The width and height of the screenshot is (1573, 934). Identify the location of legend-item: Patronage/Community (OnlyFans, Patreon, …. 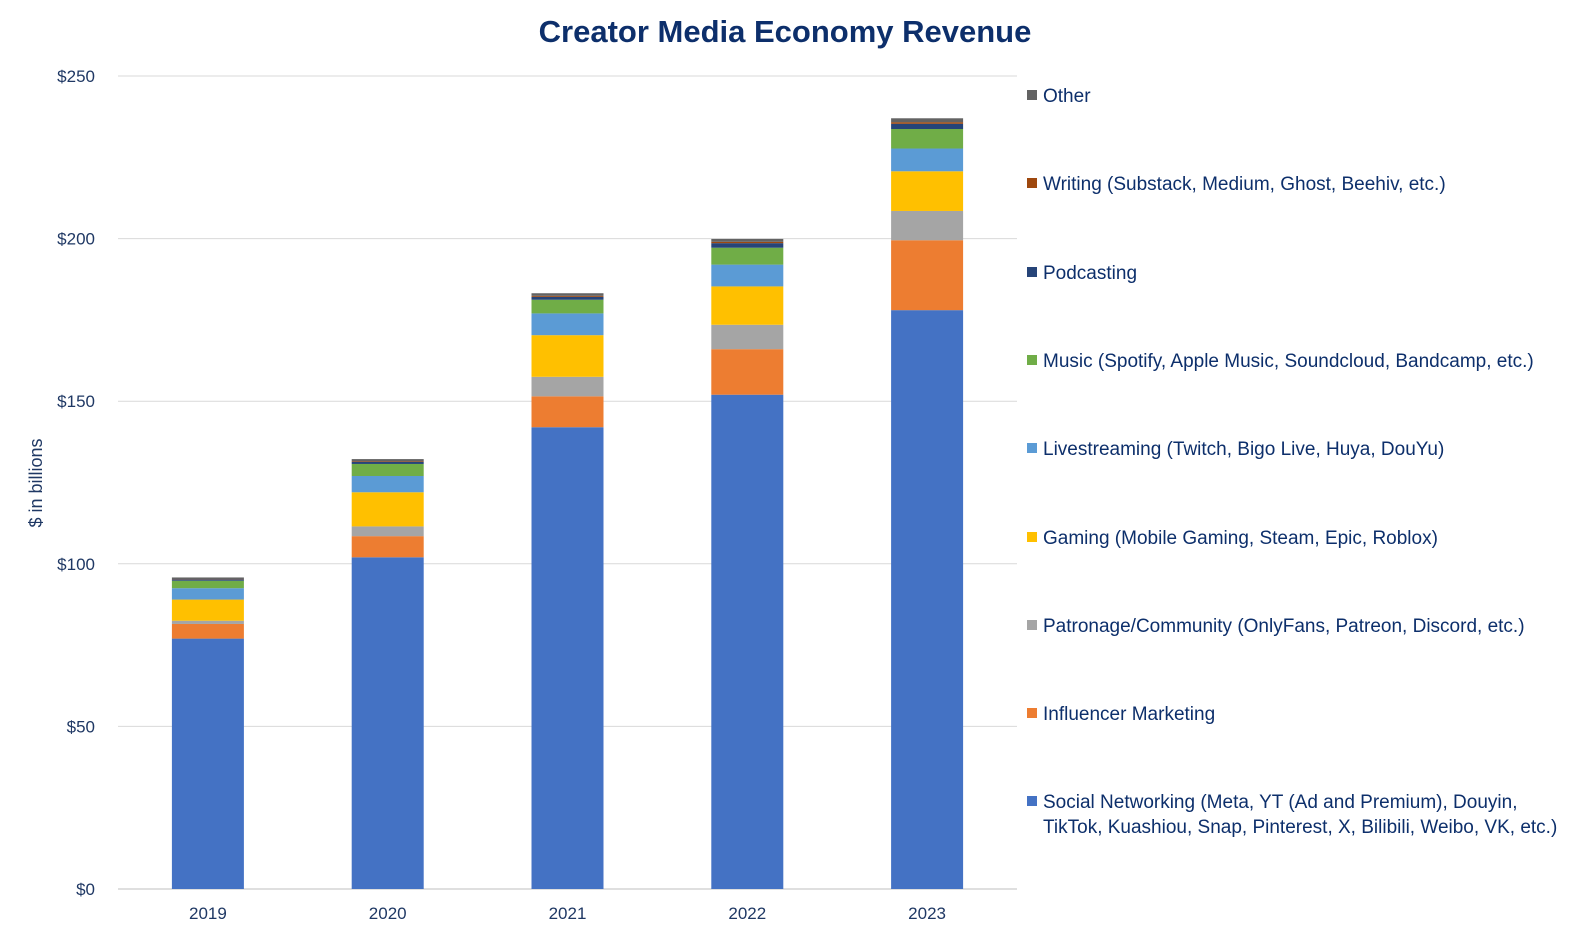
(1297, 626).